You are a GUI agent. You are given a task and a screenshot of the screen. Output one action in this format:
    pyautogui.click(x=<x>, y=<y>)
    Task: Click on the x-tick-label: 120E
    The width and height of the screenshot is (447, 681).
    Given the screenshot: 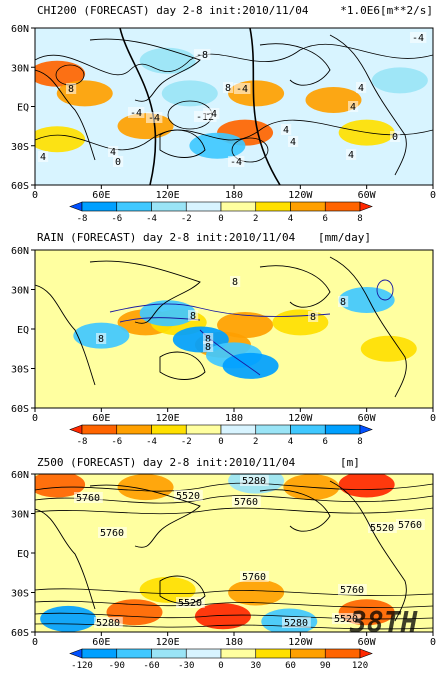 What is the action you would take?
    pyautogui.click(x=168, y=642)
    